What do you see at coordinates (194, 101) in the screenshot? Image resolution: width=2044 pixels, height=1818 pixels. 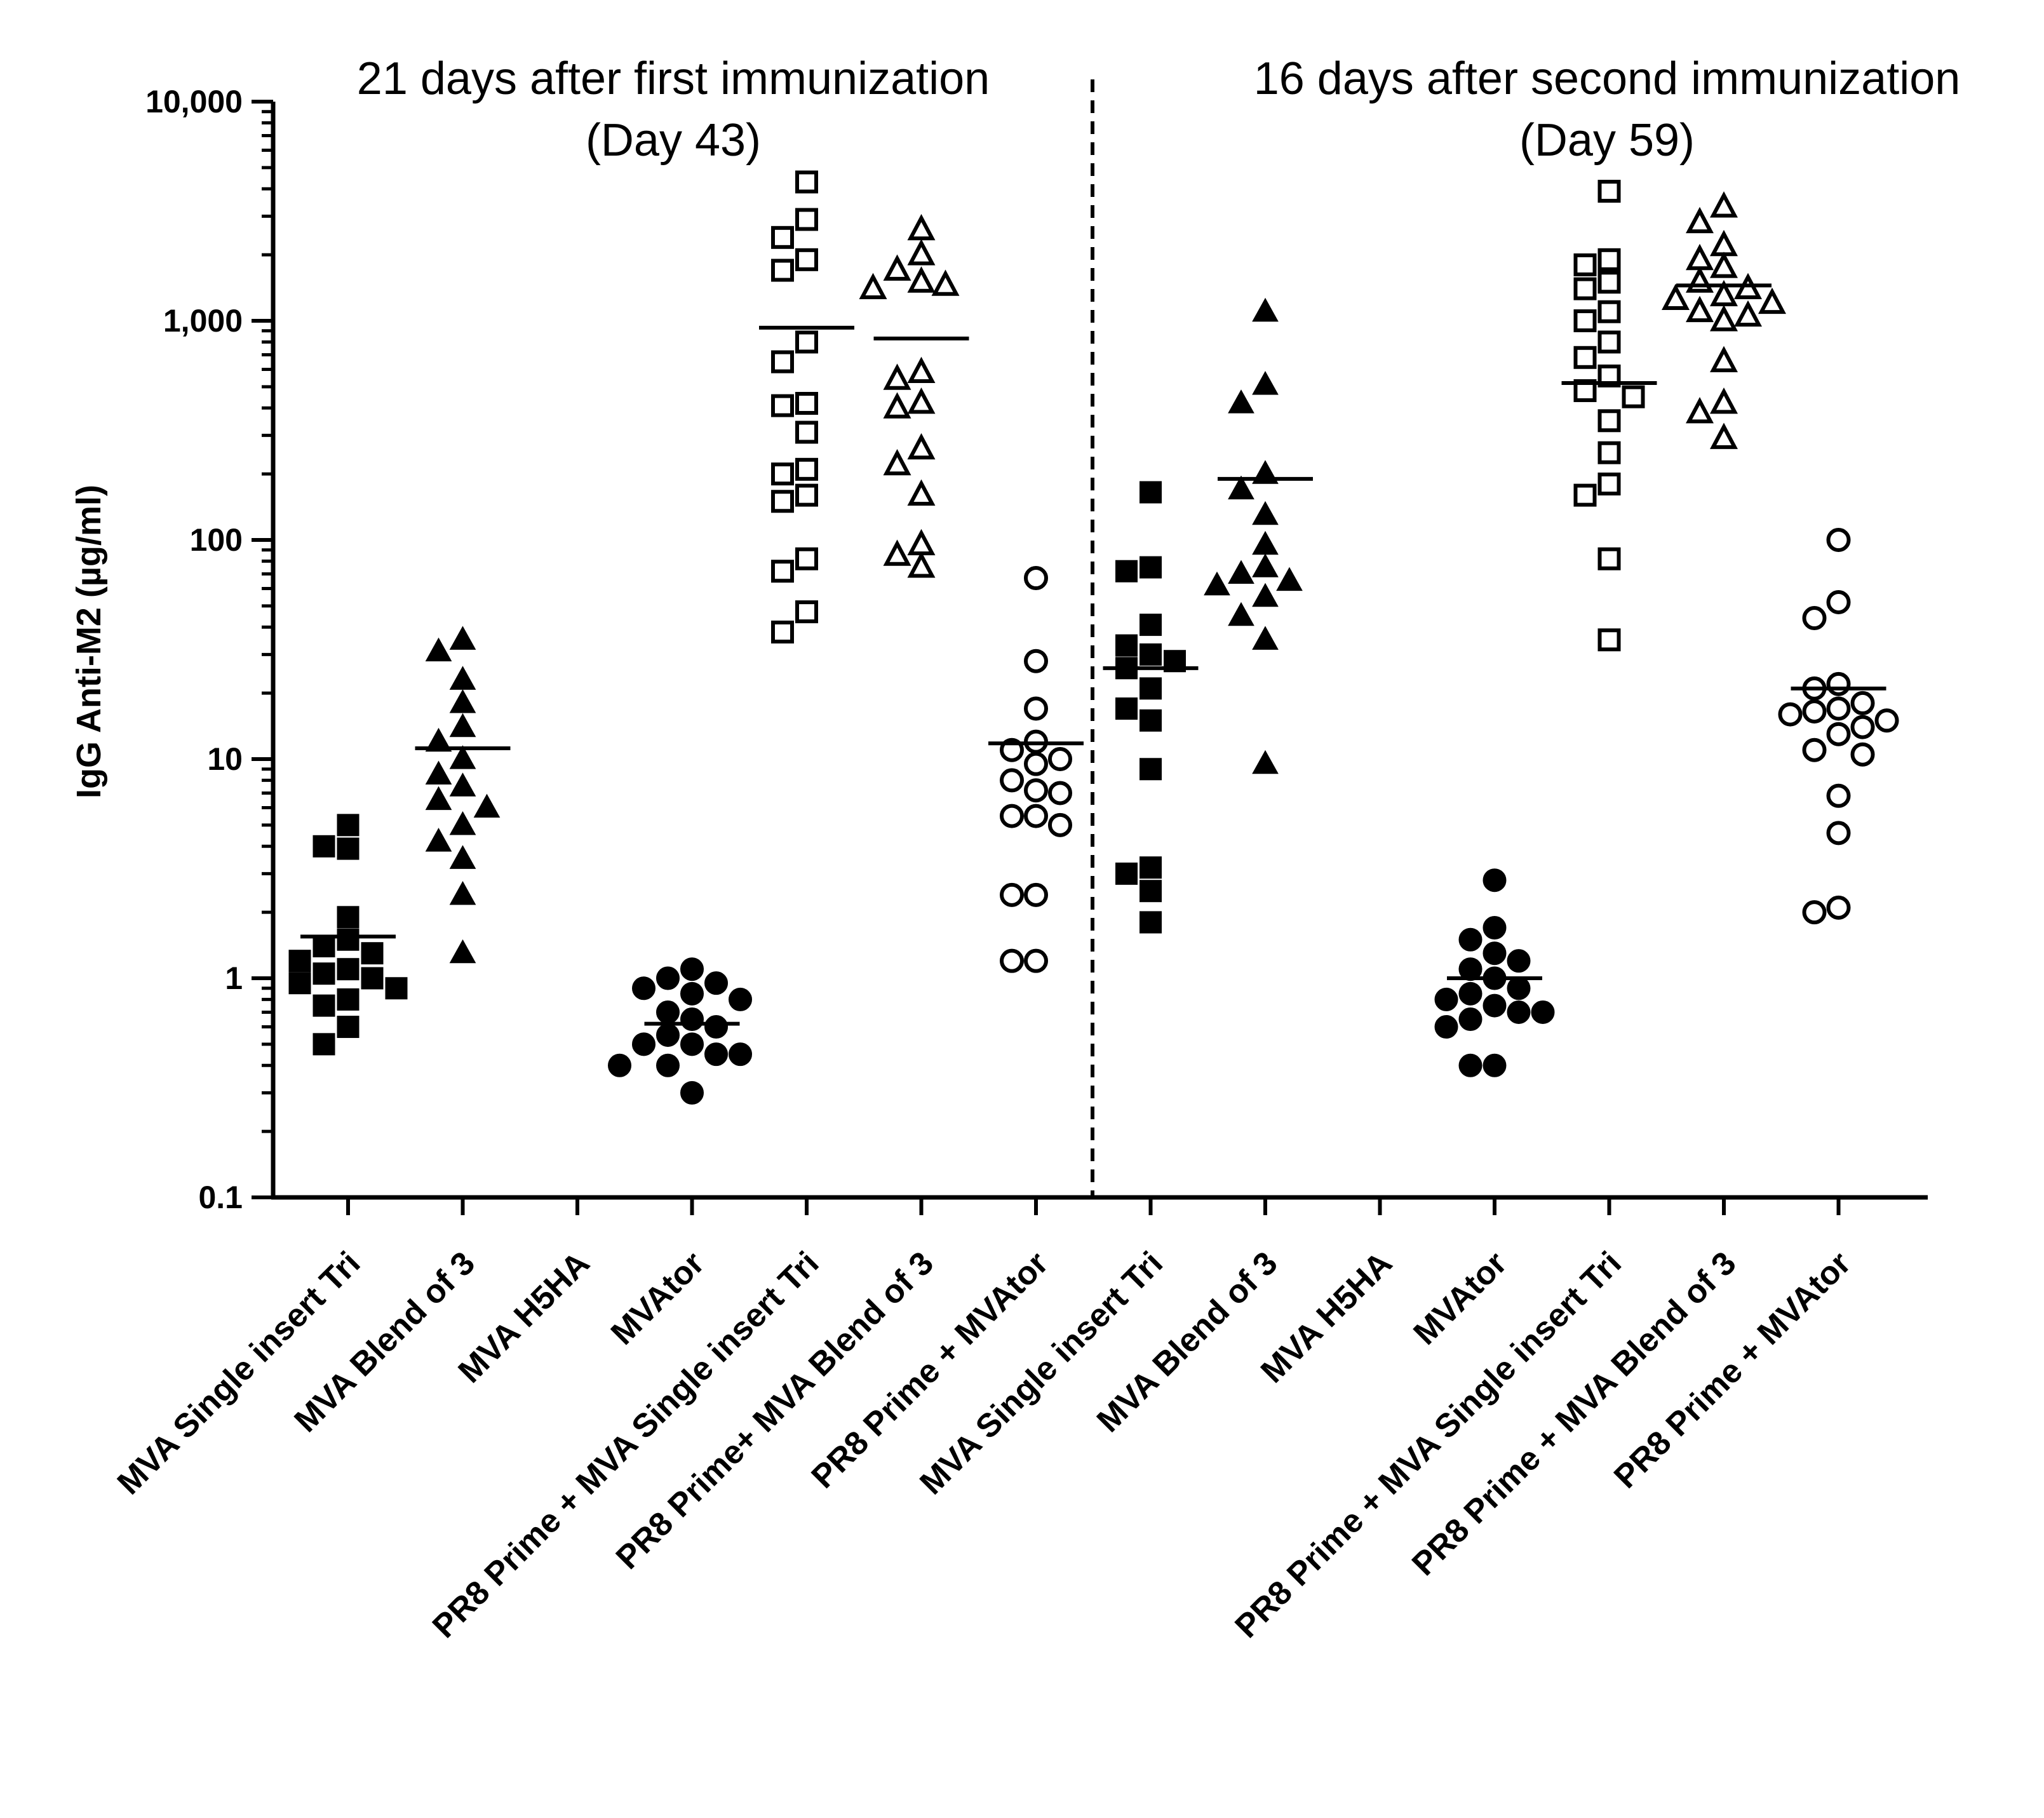 I see `y-tick-label: 10,000` at bounding box center [194, 101].